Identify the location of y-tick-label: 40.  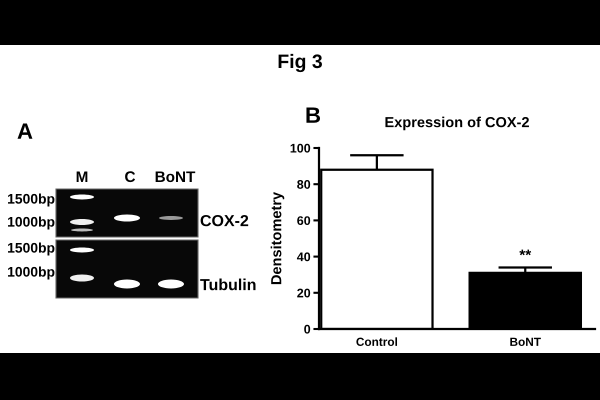
(303, 257).